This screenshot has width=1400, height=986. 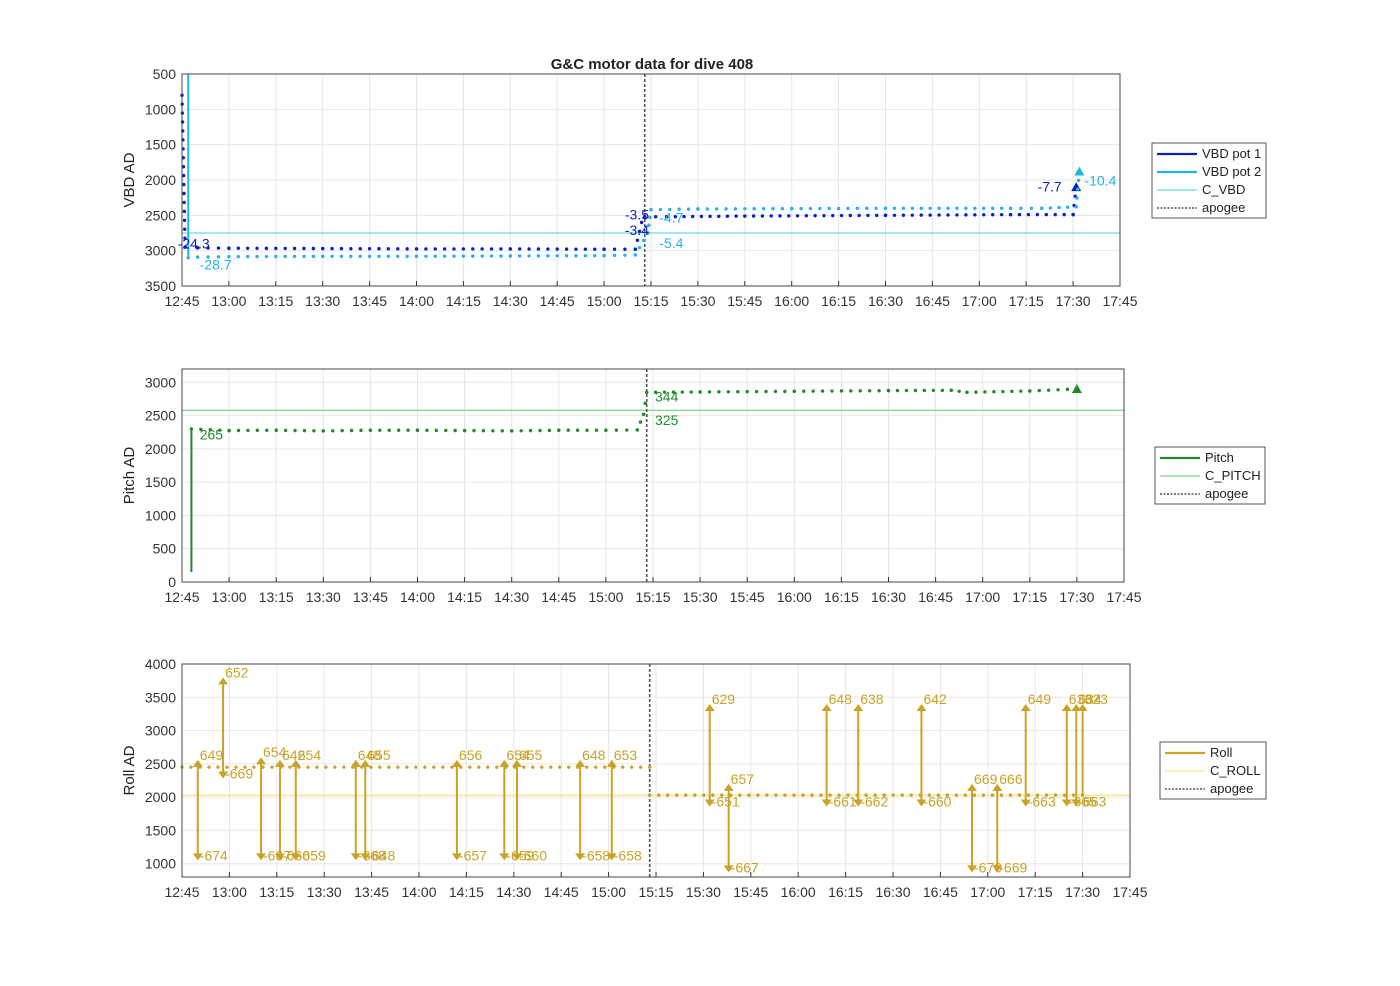 What do you see at coordinates (1040, 699) in the screenshot?
I see `data-label: 649` at bounding box center [1040, 699].